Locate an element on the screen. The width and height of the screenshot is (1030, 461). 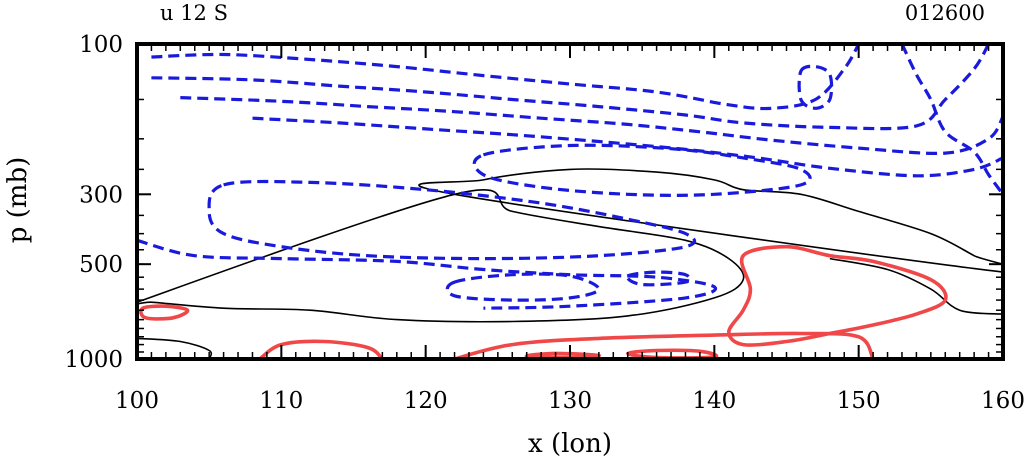
contour-neg-core-loop is located at coordinates (523, 287).